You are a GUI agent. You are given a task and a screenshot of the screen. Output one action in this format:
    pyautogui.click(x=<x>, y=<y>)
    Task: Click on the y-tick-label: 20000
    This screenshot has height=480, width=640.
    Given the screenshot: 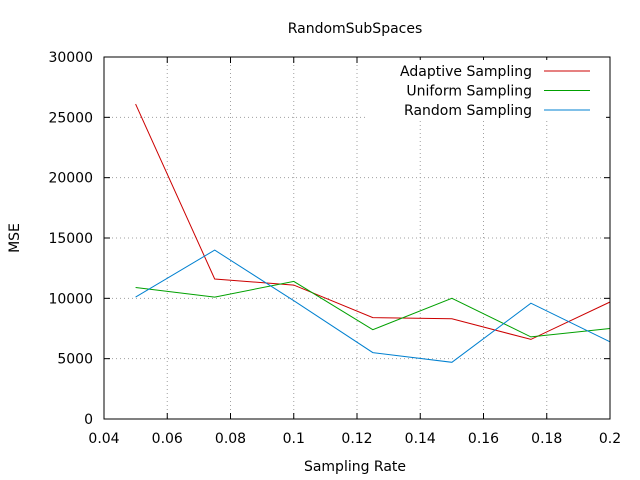 What is the action you would take?
    pyautogui.click(x=70, y=179)
    